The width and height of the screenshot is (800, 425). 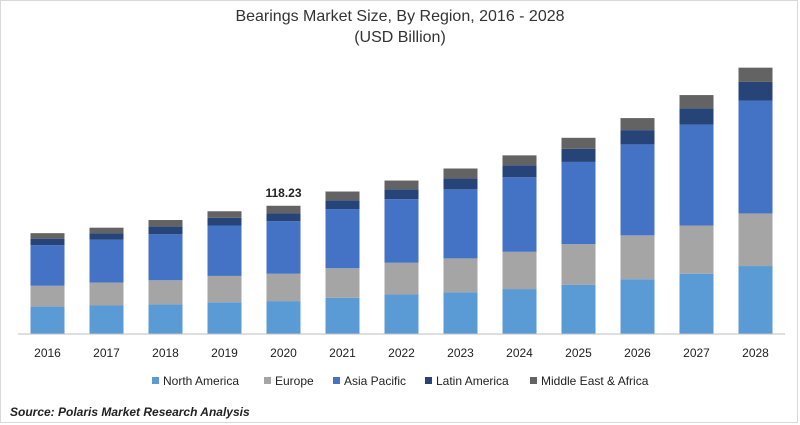 What do you see at coordinates (106, 353) in the screenshot?
I see `x-tick-label: 2017` at bounding box center [106, 353].